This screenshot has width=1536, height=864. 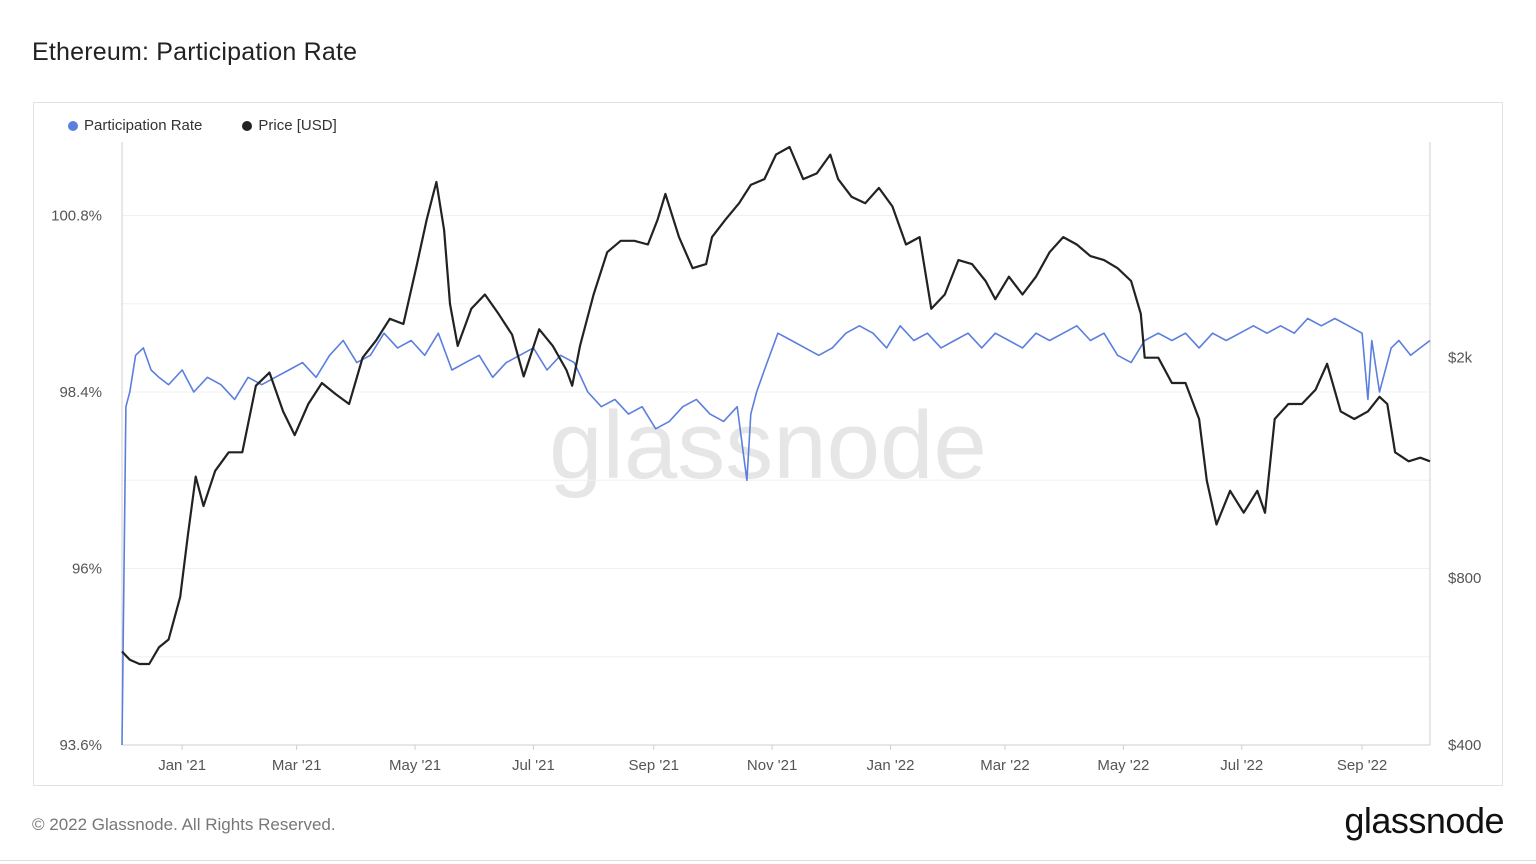 What do you see at coordinates (1424, 820) in the screenshot?
I see `footer-brand-logo: glassnode` at bounding box center [1424, 820].